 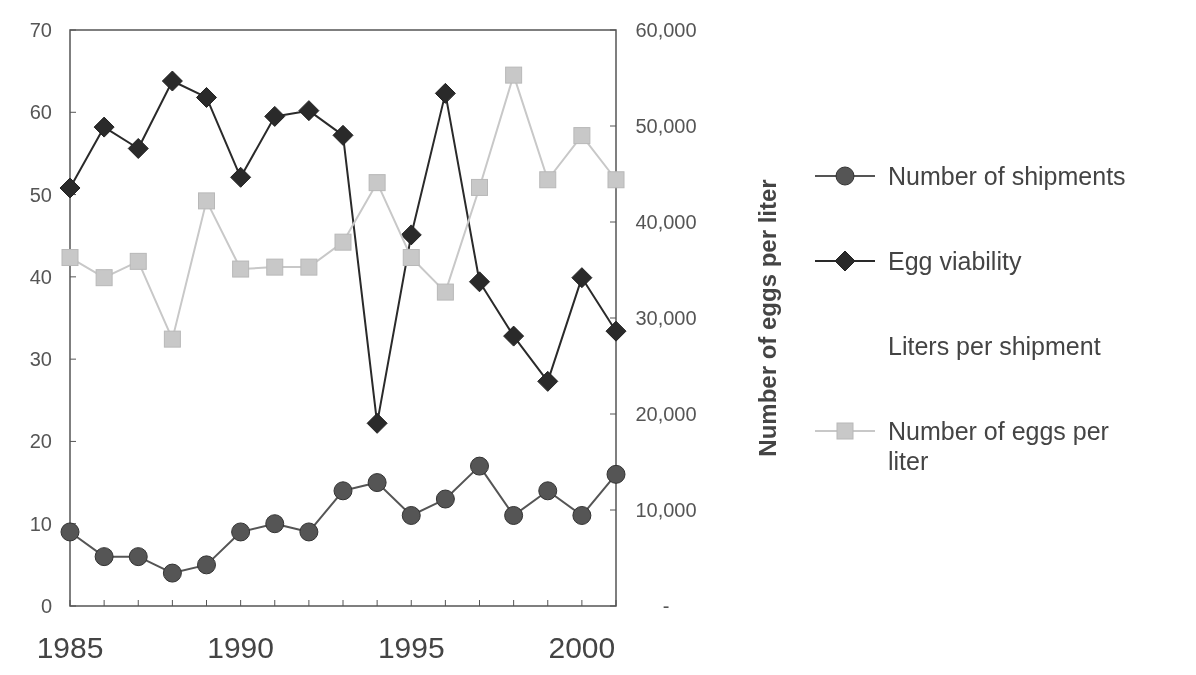 What do you see at coordinates (666, 414) in the screenshot?
I see `y2-tick-label: 20,000` at bounding box center [666, 414].